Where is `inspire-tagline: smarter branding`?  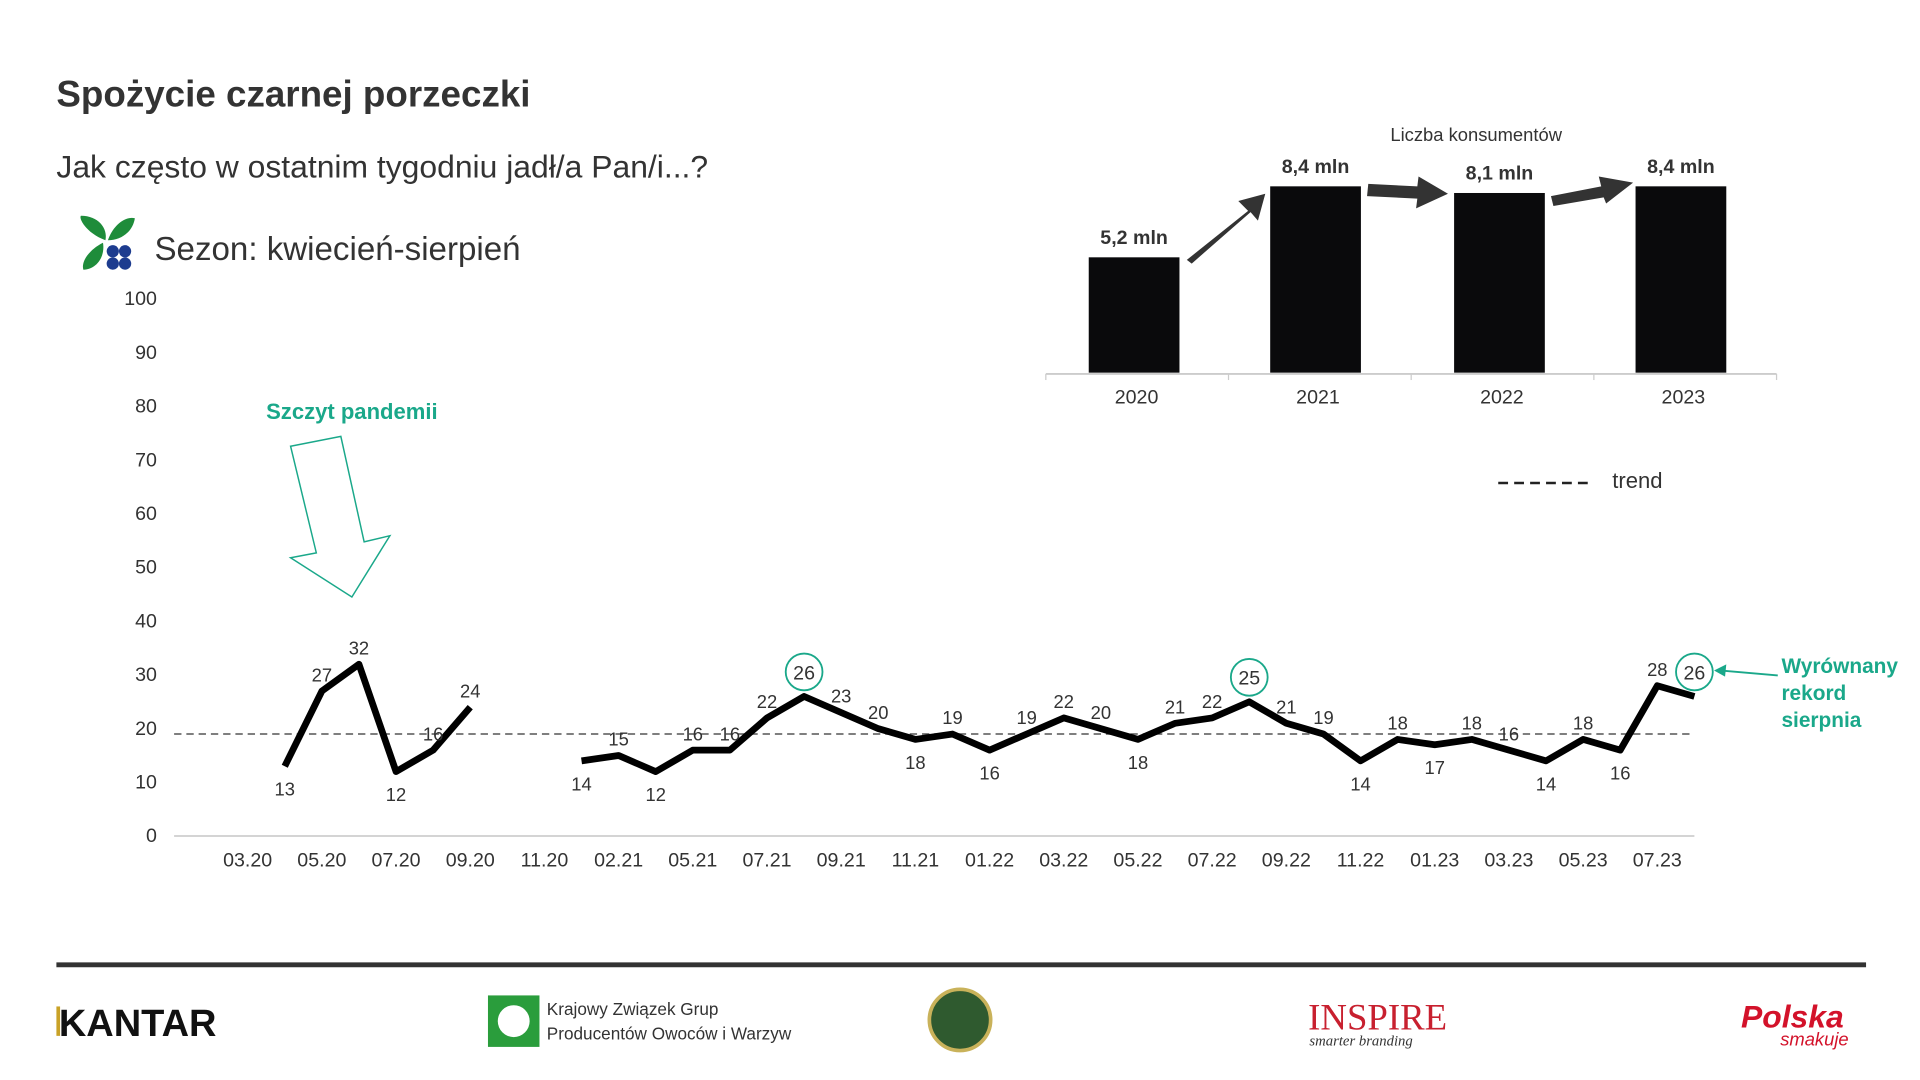 inspire-tagline: smarter branding is located at coordinates (1360, 1042).